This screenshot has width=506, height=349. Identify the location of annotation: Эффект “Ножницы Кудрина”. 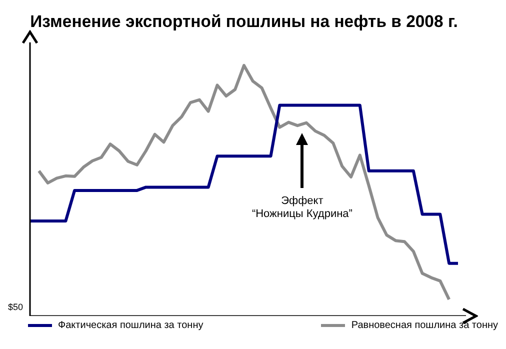
(302, 207).